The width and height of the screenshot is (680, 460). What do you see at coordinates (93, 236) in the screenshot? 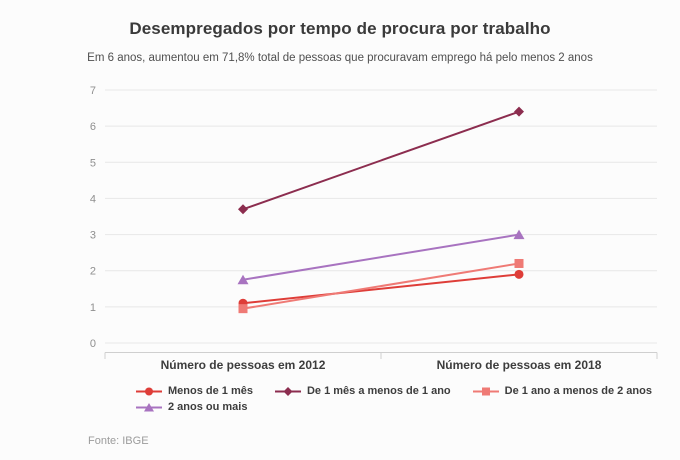
I see `y-axis-tick-label: 3` at bounding box center [93, 236].